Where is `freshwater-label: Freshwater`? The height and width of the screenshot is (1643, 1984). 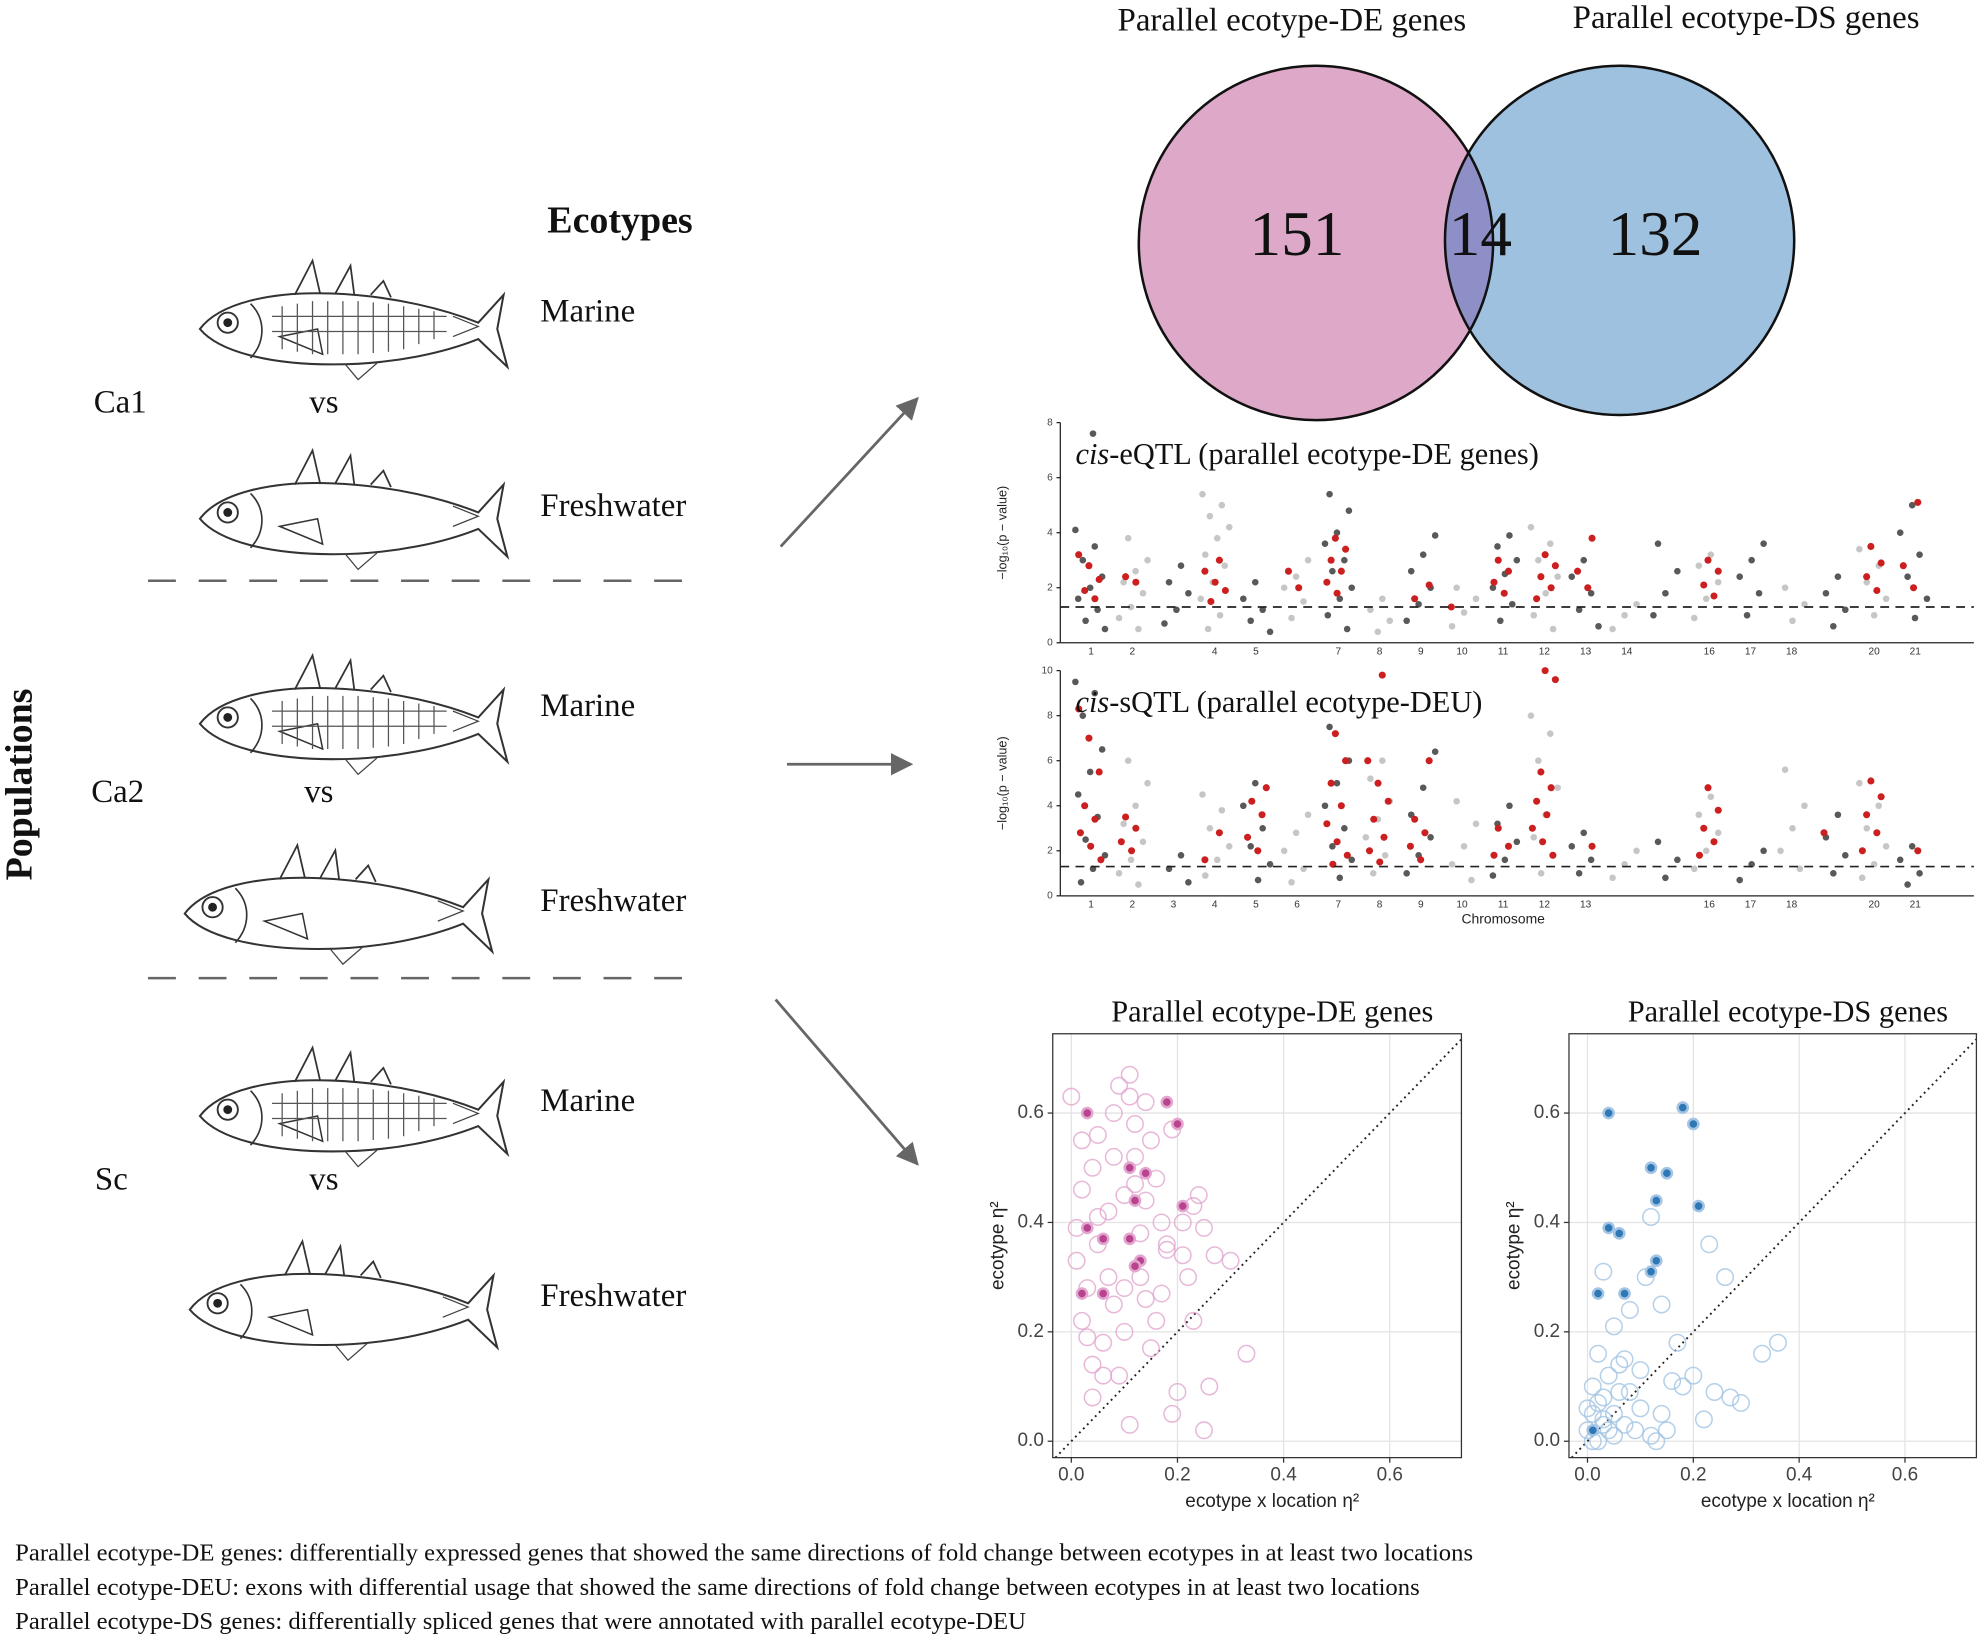 freshwater-label: Freshwater is located at coordinates (613, 901).